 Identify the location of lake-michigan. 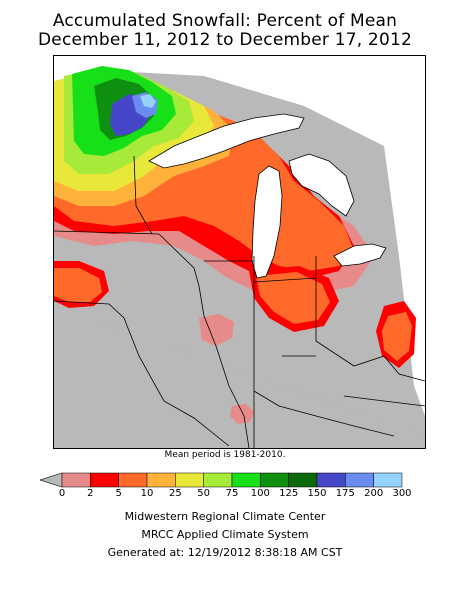
(267, 222).